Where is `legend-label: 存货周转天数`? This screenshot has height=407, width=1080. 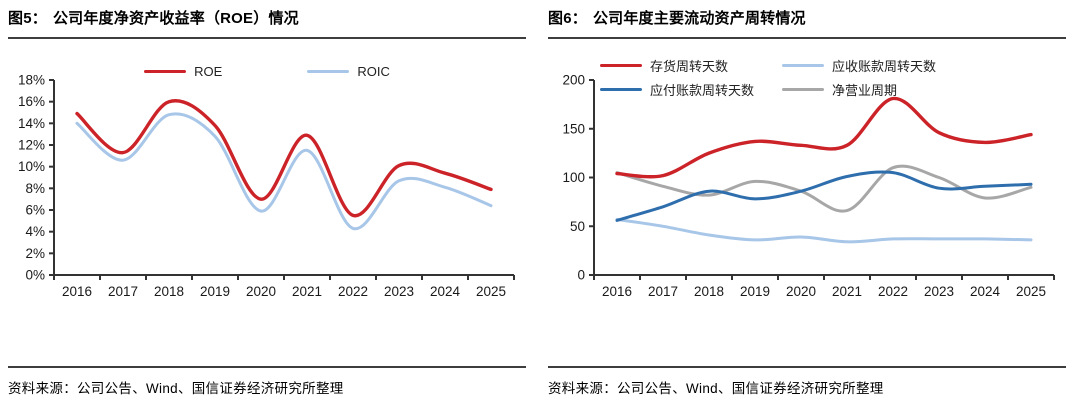
legend-label: 存货周转天数 is located at coordinates (689, 66).